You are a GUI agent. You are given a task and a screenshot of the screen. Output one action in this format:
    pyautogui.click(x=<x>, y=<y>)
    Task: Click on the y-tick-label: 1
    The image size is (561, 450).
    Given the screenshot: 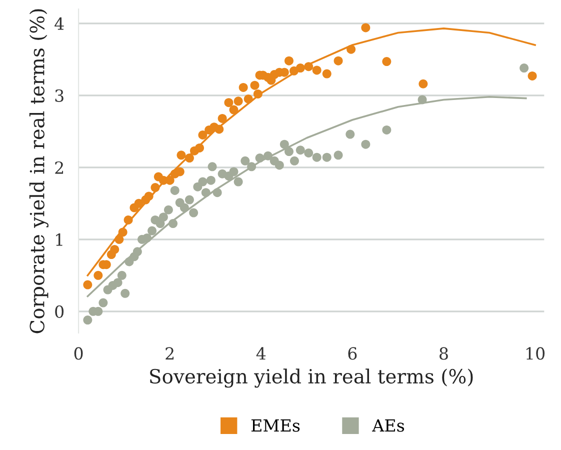 What is the action you would take?
    pyautogui.click(x=59, y=239)
    